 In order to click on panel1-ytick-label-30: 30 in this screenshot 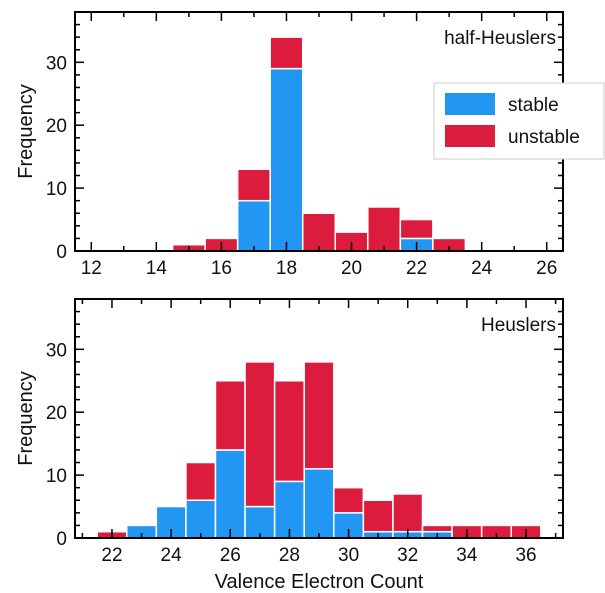, I will do `click(56, 63)`.